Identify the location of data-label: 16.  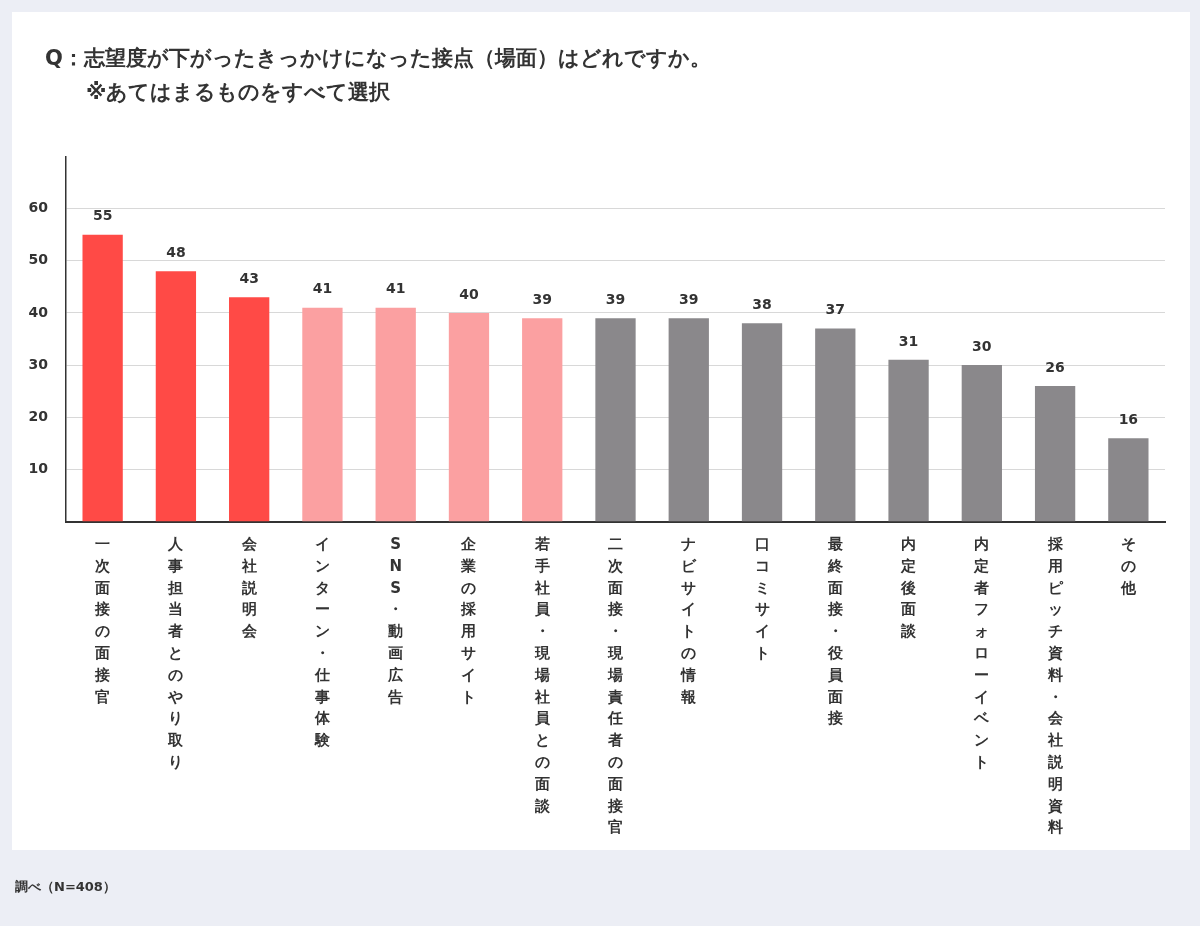
(1128, 418).